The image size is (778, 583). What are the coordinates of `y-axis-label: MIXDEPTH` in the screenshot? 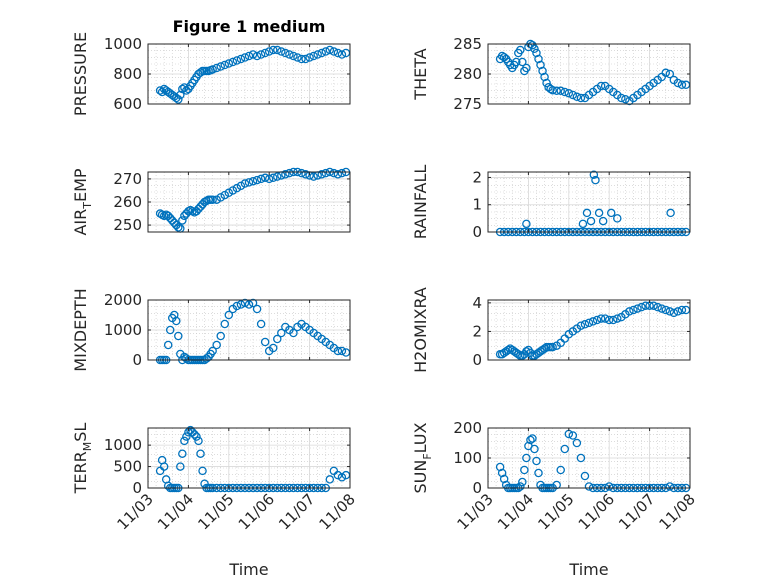 It's located at (80, 329).